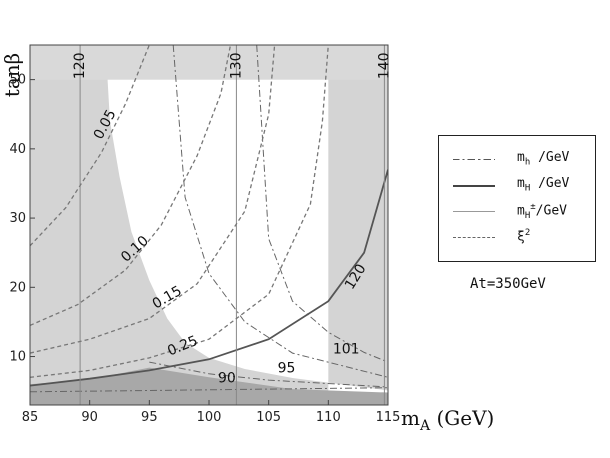  I want to click on contour-label-8: 90, so click(227, 379).